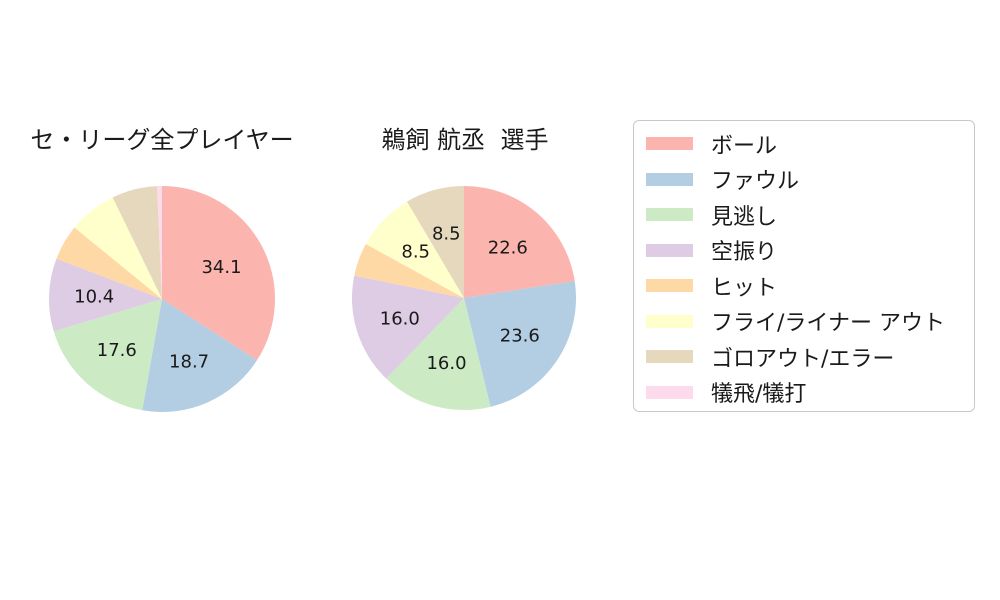 The image size is (1000, 600). I want to click on legend-label-fly-liner-out: フライ/ライナー アウト, so click(828, 324).